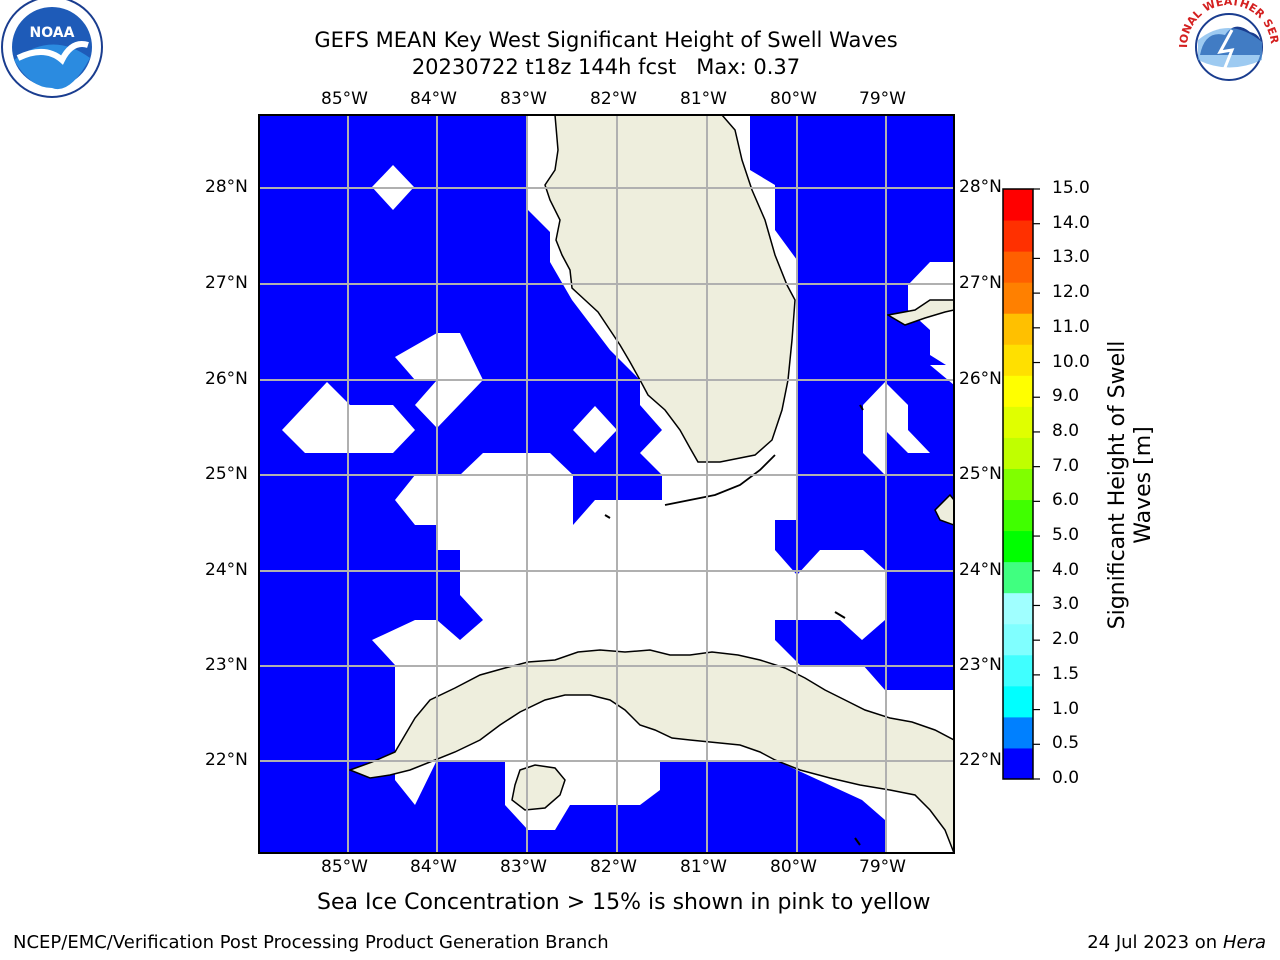  I want to click on colorbar-label: Significant Height of Swell Waves [m], so click(1131, 485).